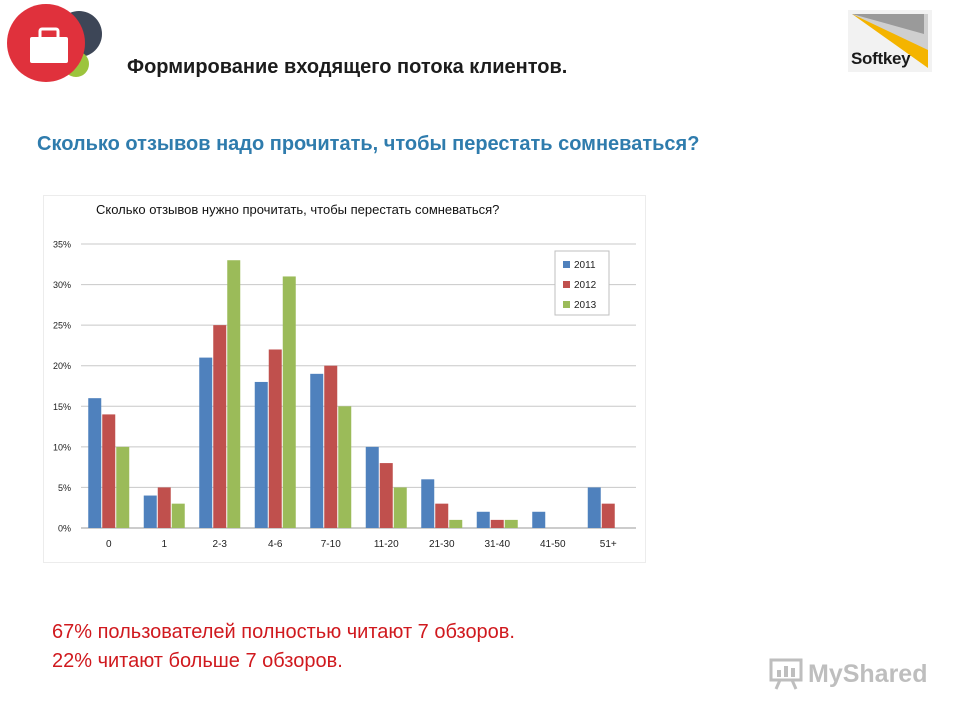  I want to click on brand-emblem-icon, so click(890, 41).